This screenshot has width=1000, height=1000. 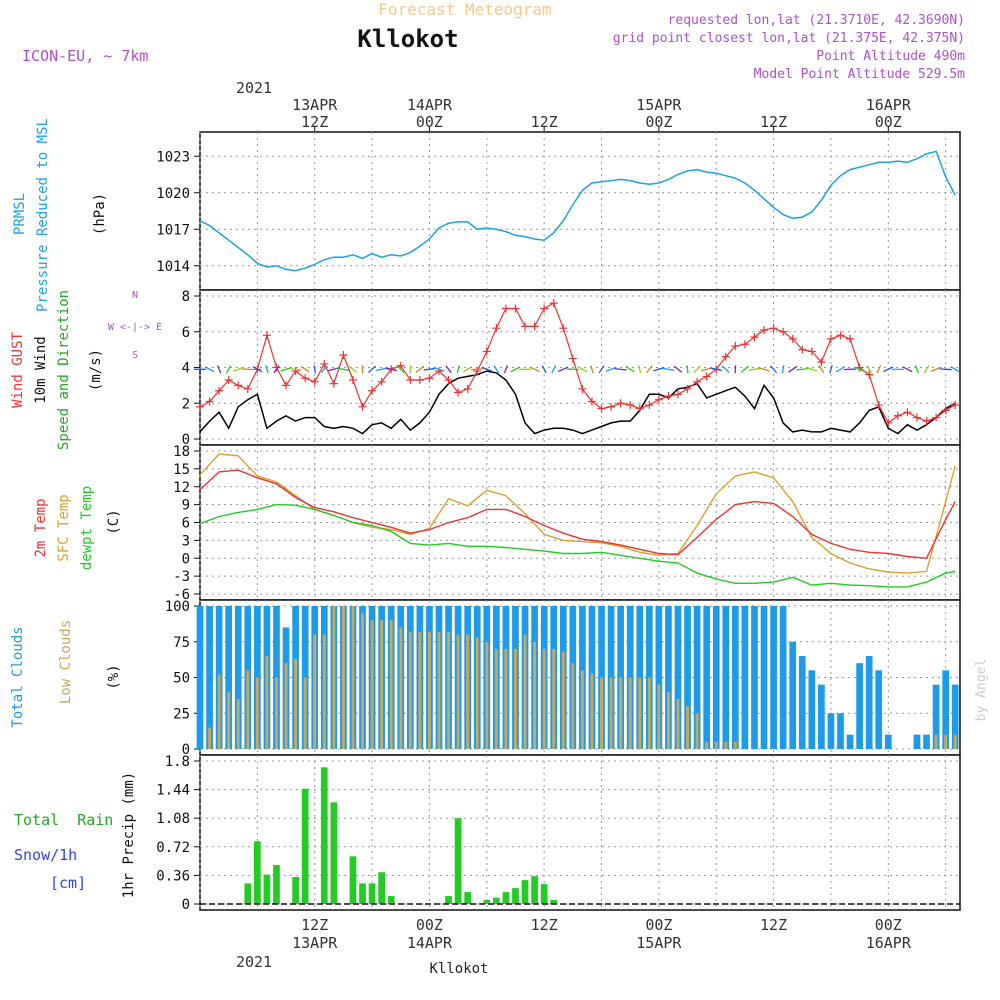 I want to click on ytick-label: 1017, so click(x=173, y=230).